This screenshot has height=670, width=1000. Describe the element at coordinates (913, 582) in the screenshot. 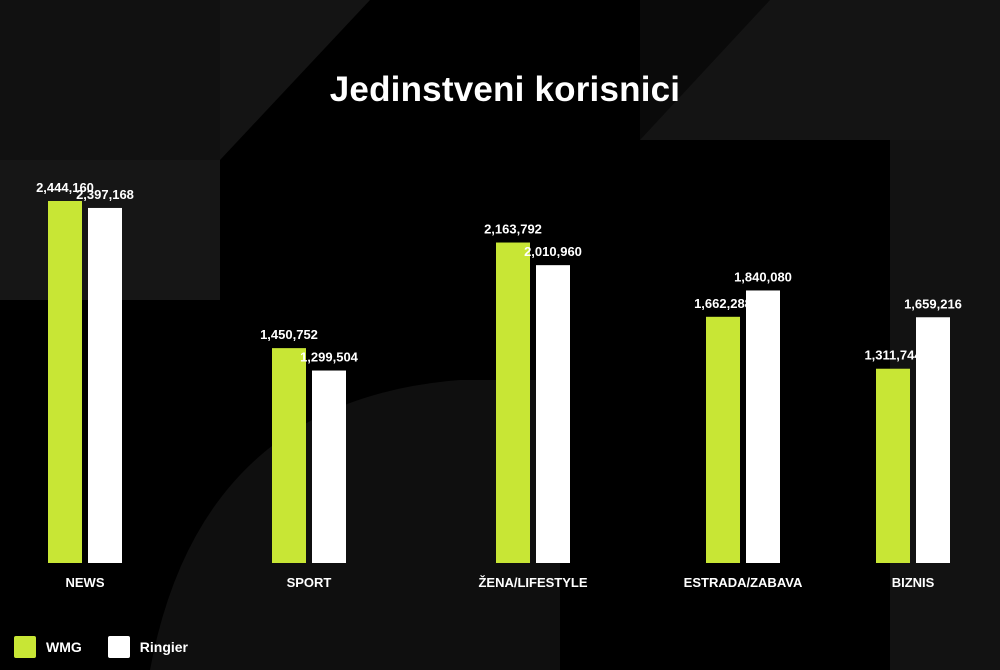

I see `category-label: BIZNIS` at that location.